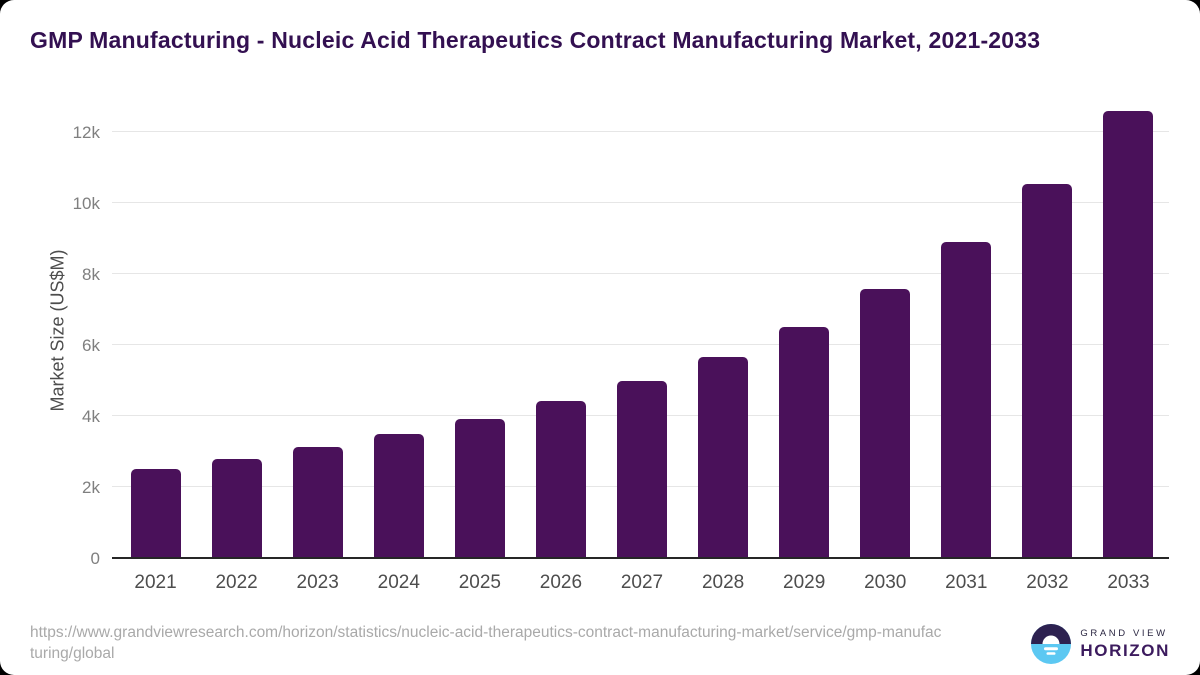 The height and width of the screenshot is (675, 1200). I want to click on y-axis-title: Market Size (US$M), so click(57, 330).